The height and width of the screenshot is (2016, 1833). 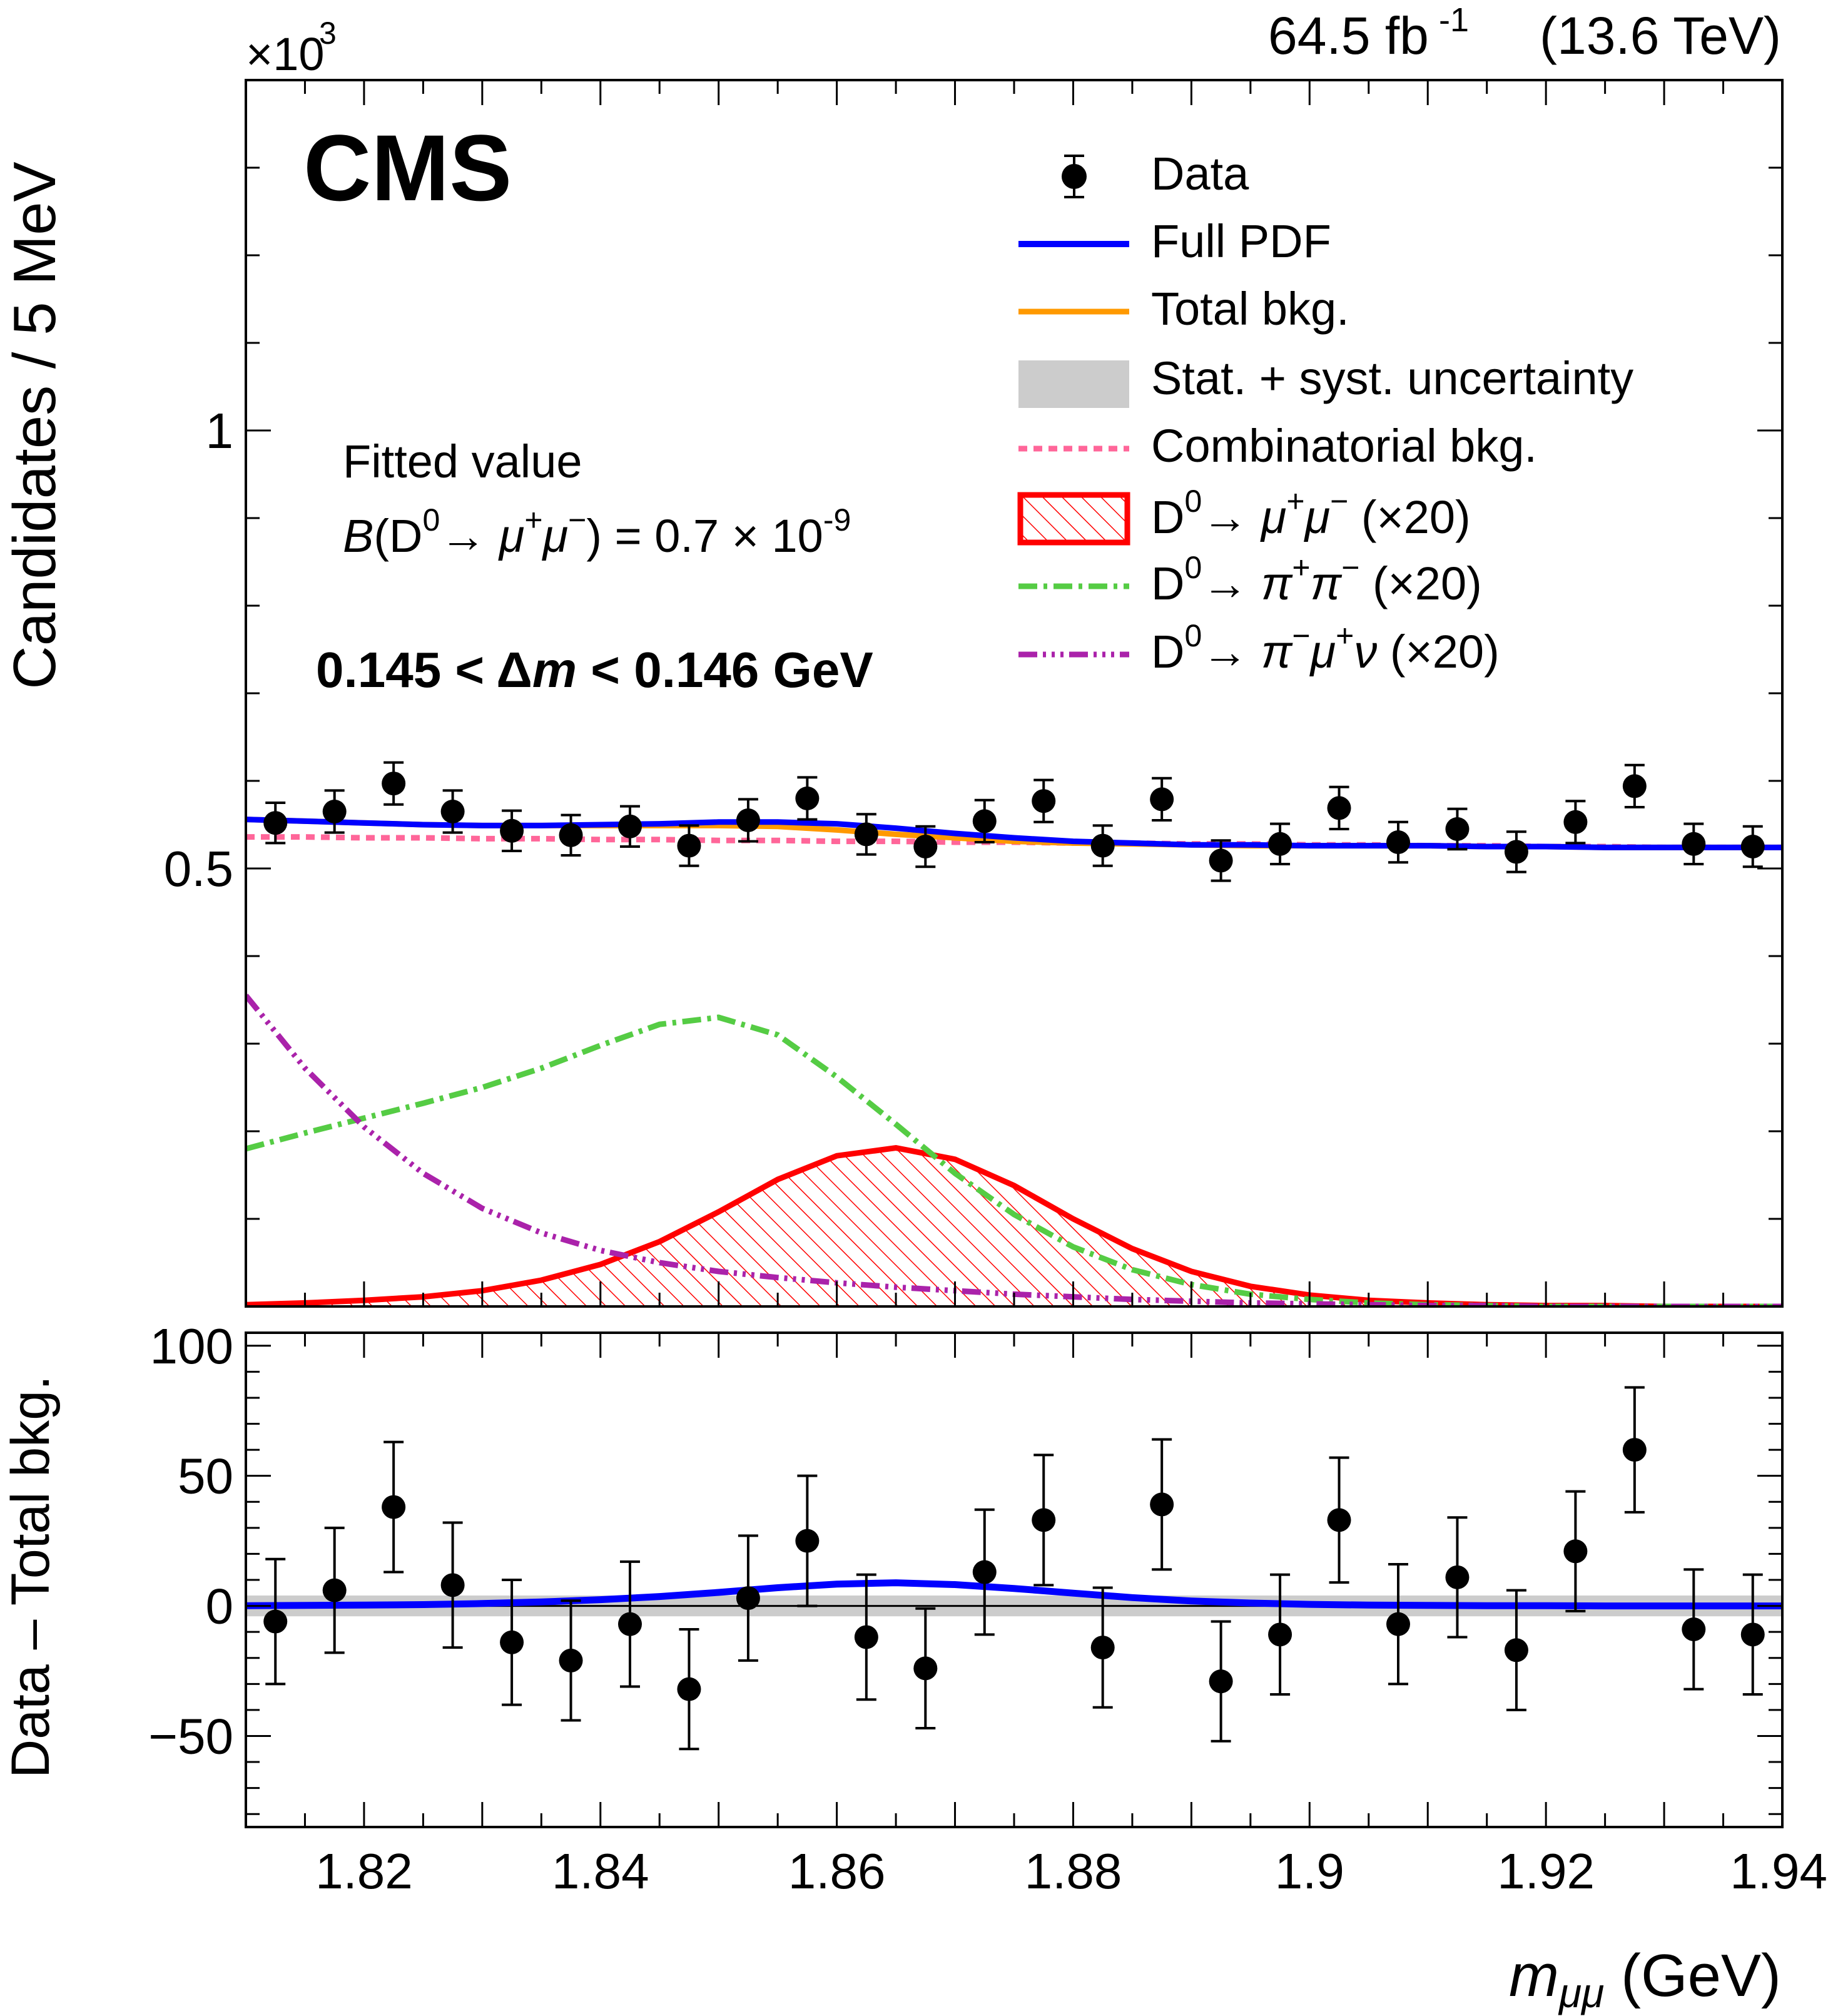 I want to click on legend-label-pimunu: D0→ π−μ+ν (×20), so click(x=1326, y=648).